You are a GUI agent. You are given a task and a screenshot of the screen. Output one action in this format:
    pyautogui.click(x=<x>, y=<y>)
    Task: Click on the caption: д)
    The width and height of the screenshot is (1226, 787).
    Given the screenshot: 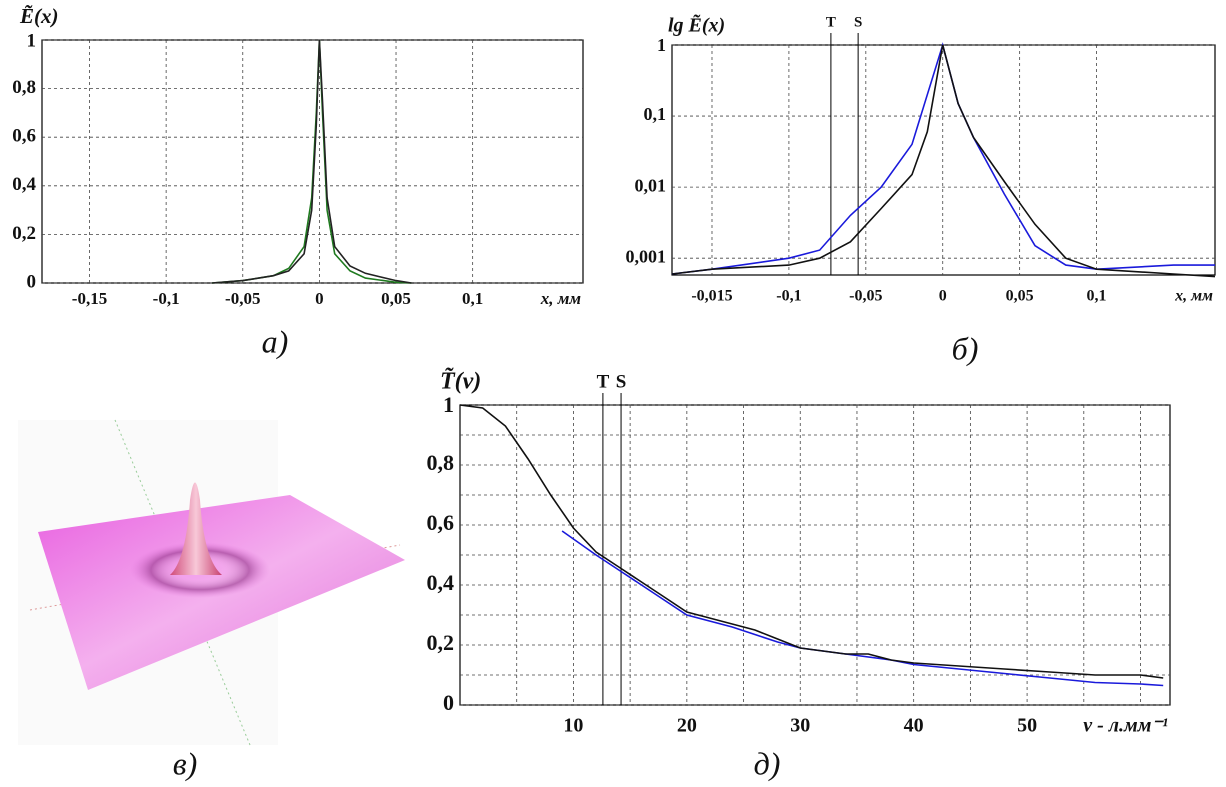 What is the action you would take?
    pyautogui.click(x=767, y=763)
    